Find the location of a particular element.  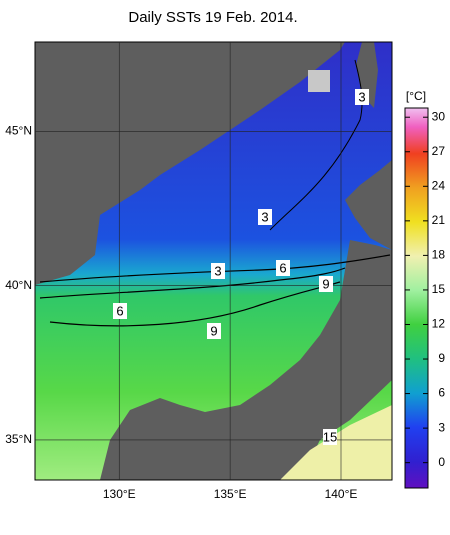

y-tick-label: 45°N is located at coordinates (18, 131).